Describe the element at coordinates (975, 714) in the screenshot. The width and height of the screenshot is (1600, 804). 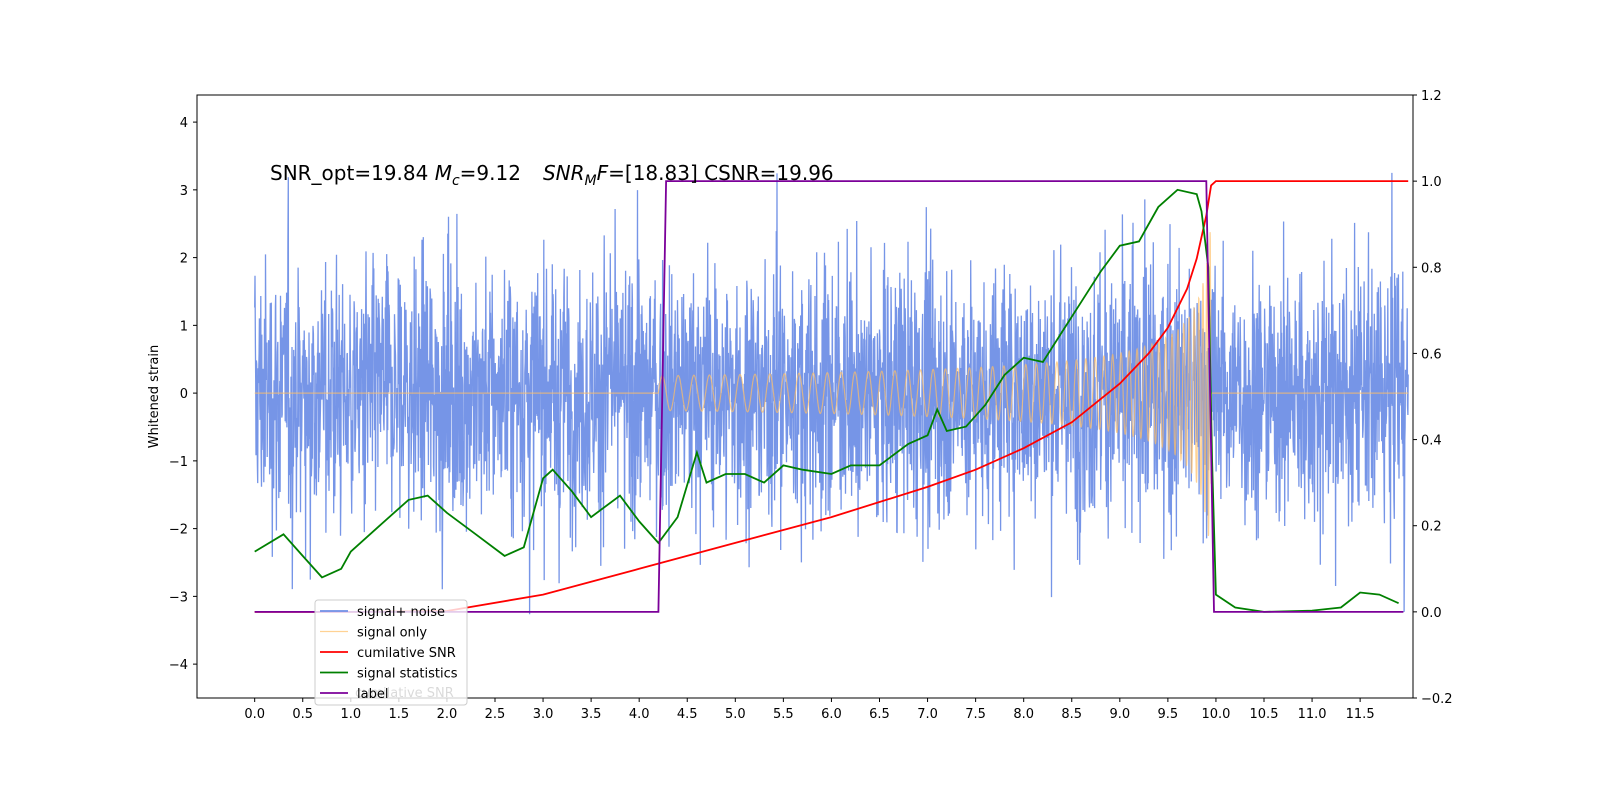
I see `x-tick-label: 7.5` at that location.